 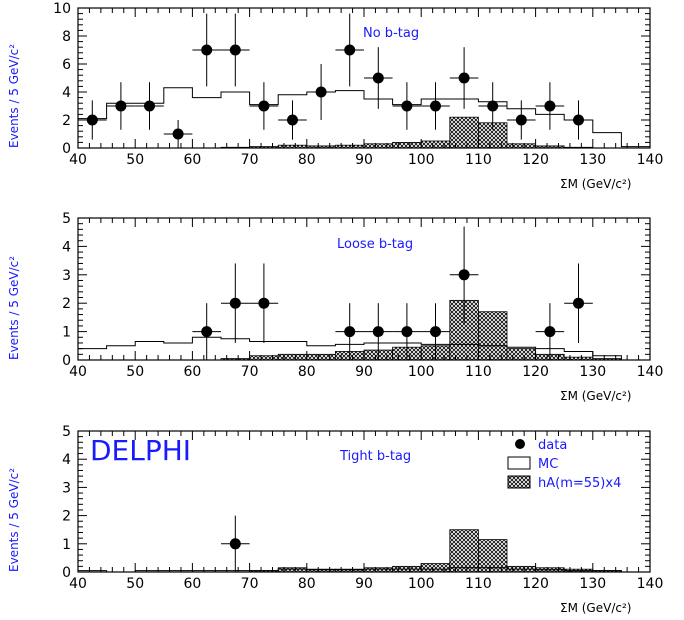 I want to click on panel-tag-label: Loose b-tag, so click(x=375, y=244).